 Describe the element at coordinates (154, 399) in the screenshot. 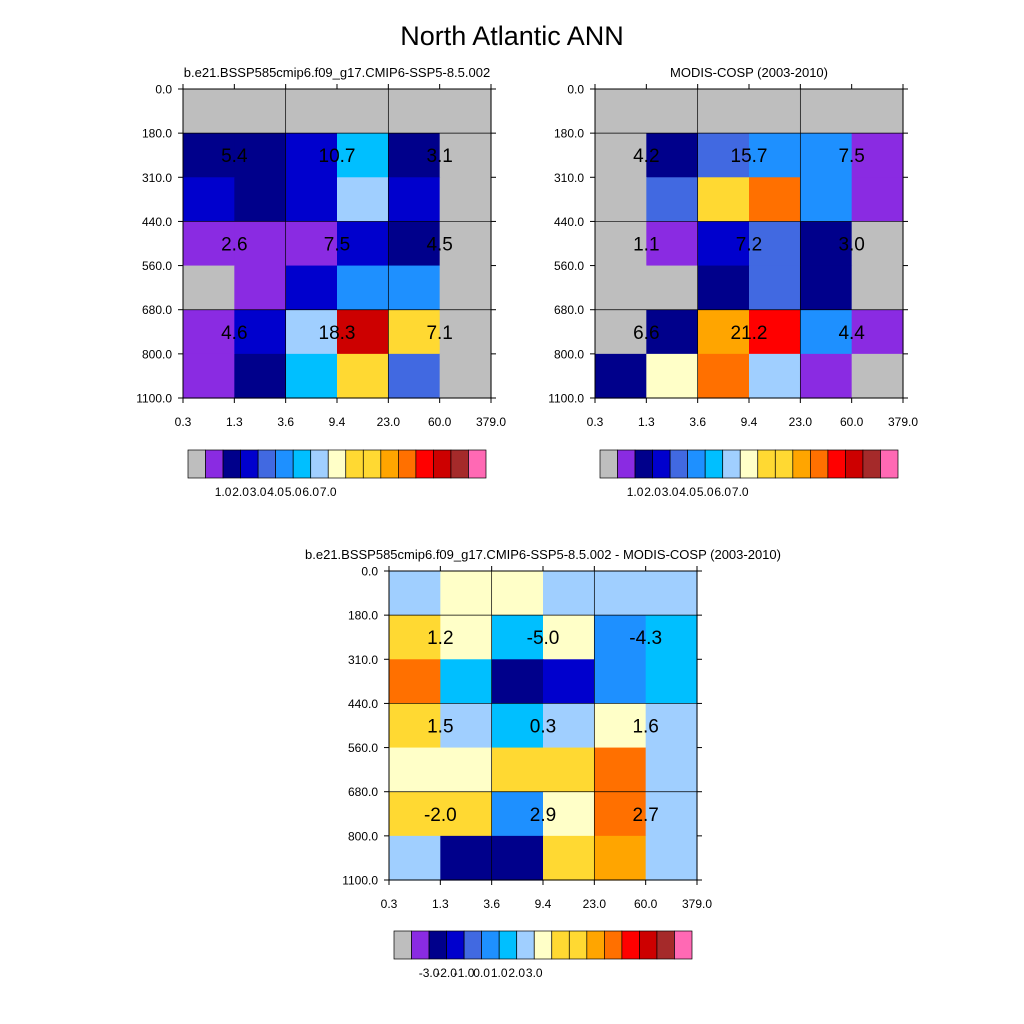

I see `y-tick-label: 1100.0` at that location.